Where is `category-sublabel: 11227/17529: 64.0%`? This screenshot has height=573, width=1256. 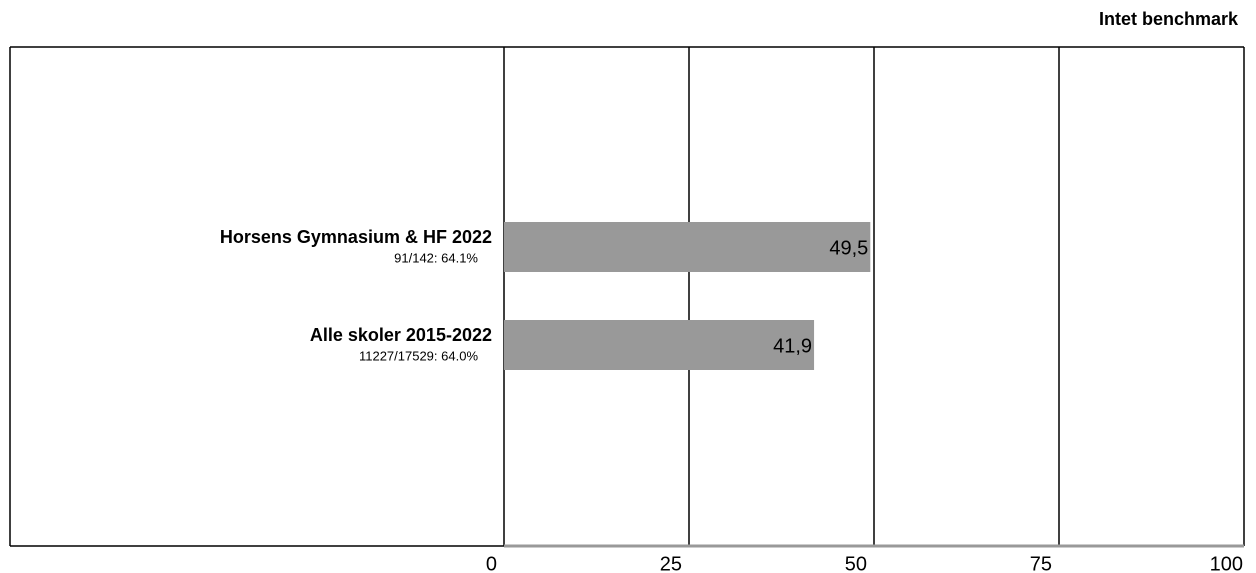
category-sublabel: 11227/17529: 64.0% is located at coordinates (418, 355).